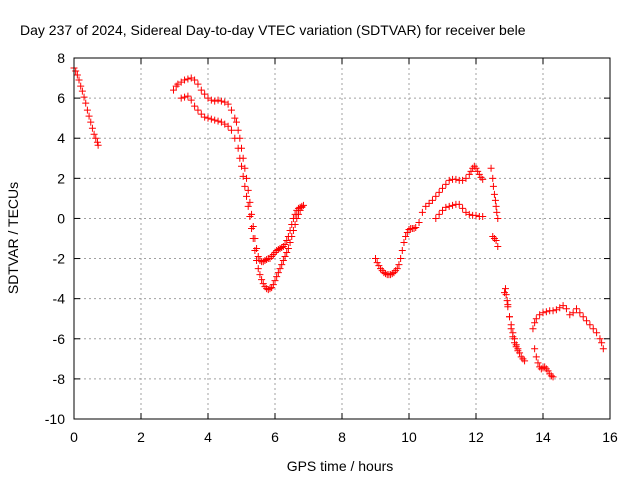  Describe the element at coordinates (61, 178) in the screenshot. I see `y-tick-label: 2` at that location.